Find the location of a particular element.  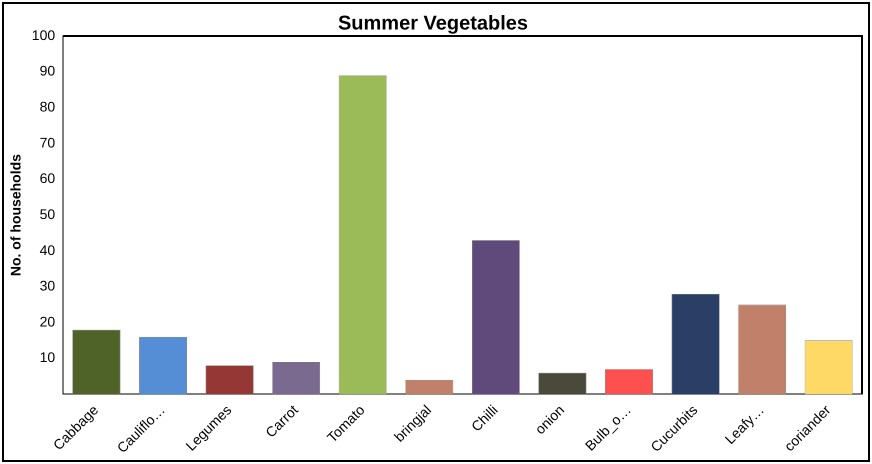

y-tick-label: 50 is located at coordinates (48, 214).